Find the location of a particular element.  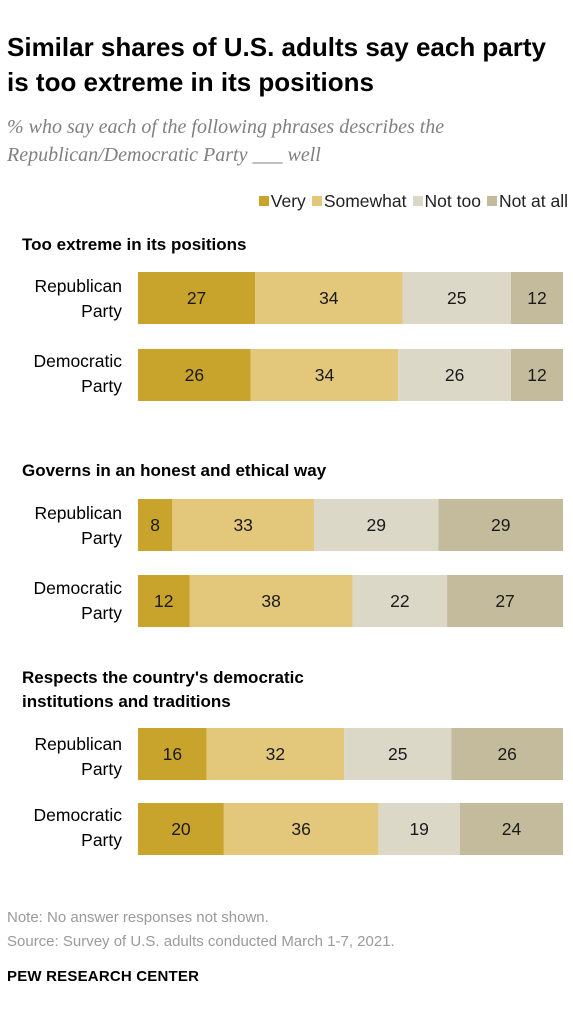

bar-value-label: 19 is located at coordinates (418, 829).